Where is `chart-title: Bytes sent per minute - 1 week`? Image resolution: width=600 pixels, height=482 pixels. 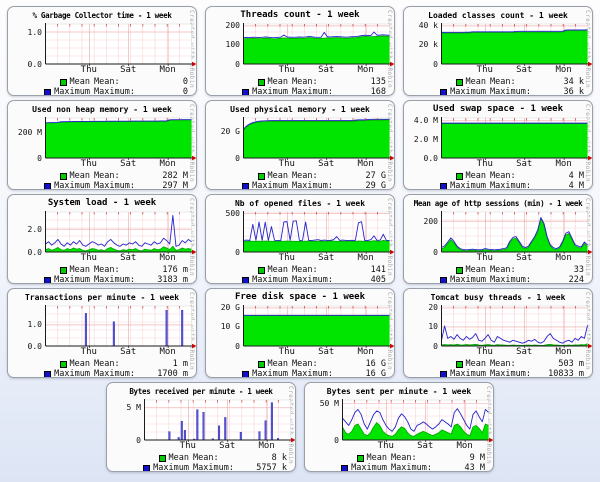 chart-title: Bytes sent per minute - 1 week is located at coordinates (399, 391).